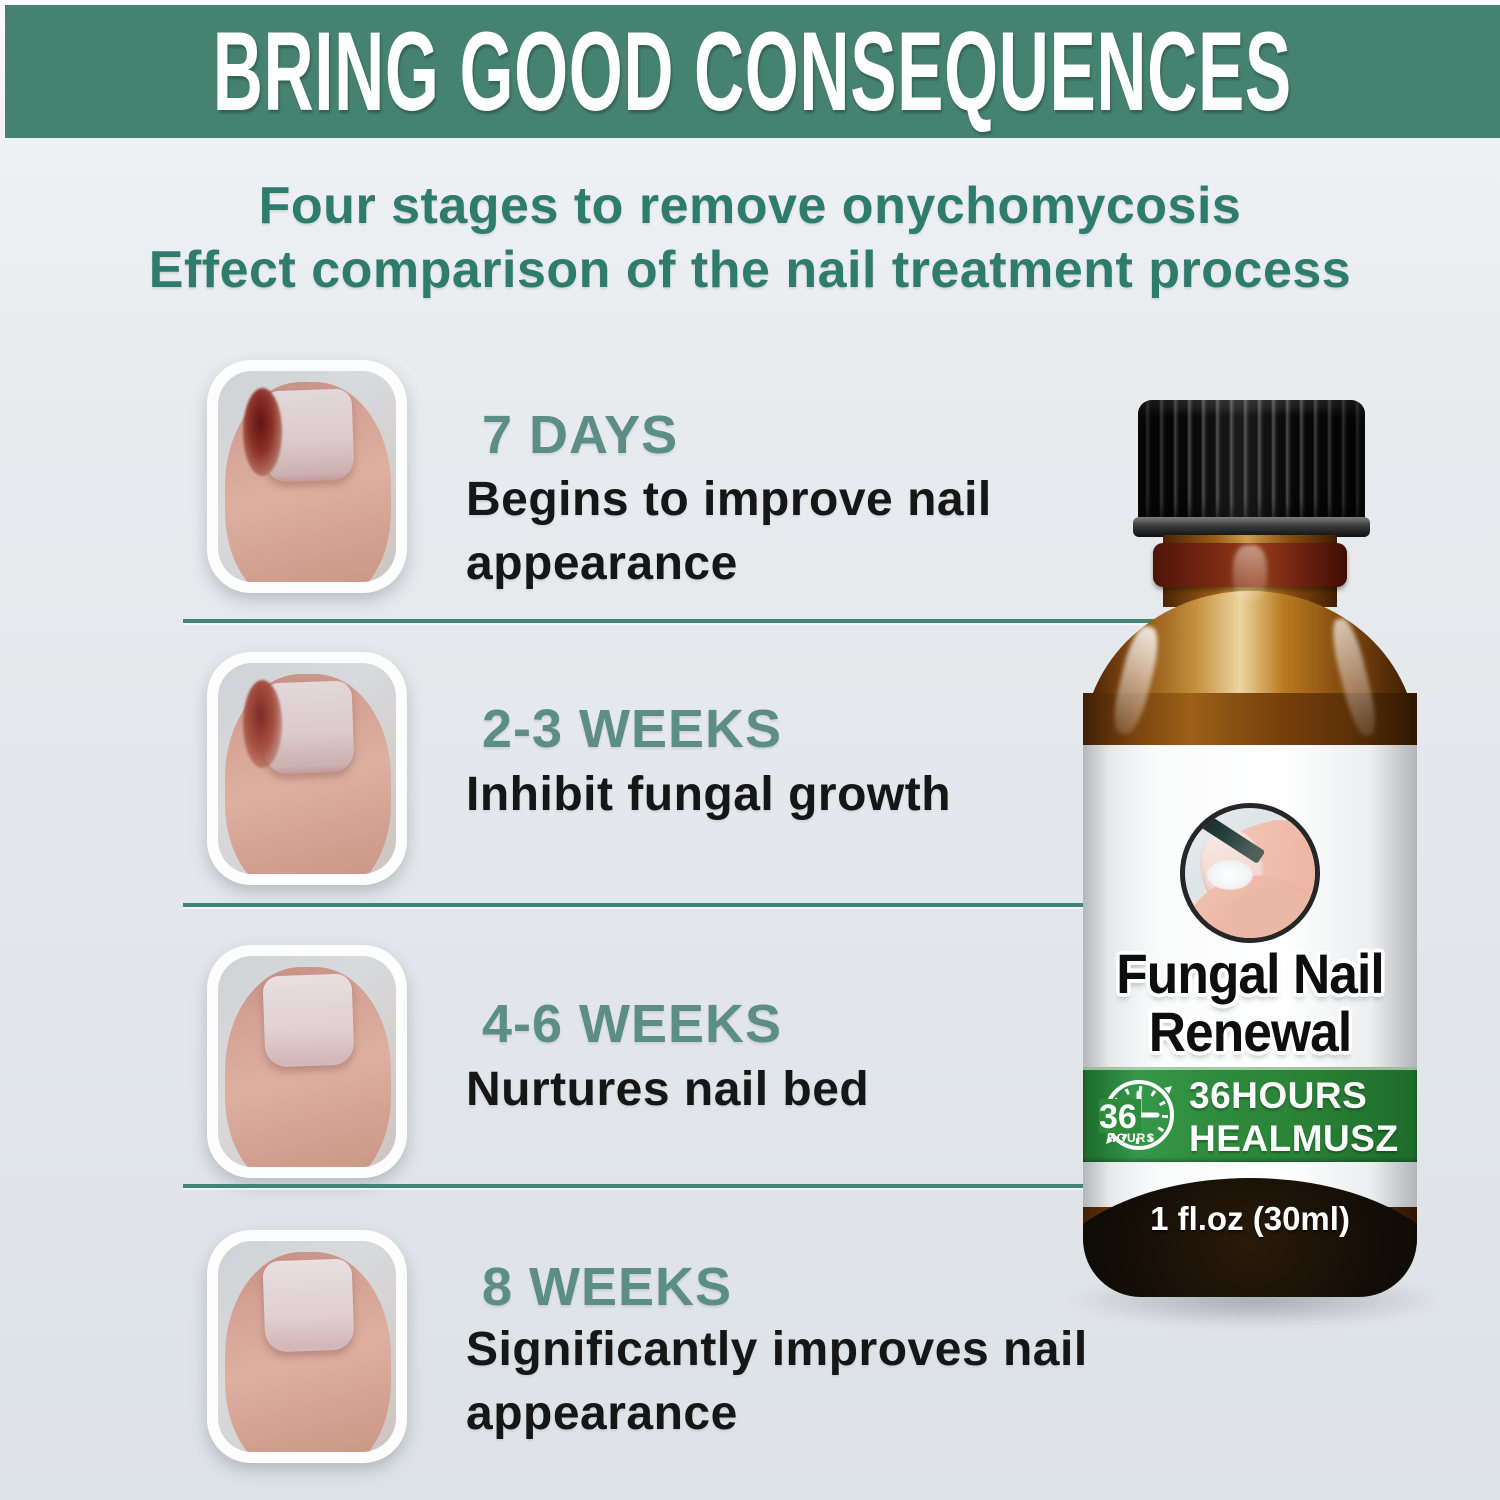 Image resolution: width=1500 pixels, height=1500 pixels. Describe the element at coordinates (632, 729) in the screenshot. I see `stage-2-duration: 2-3 WEEKS` at that location.